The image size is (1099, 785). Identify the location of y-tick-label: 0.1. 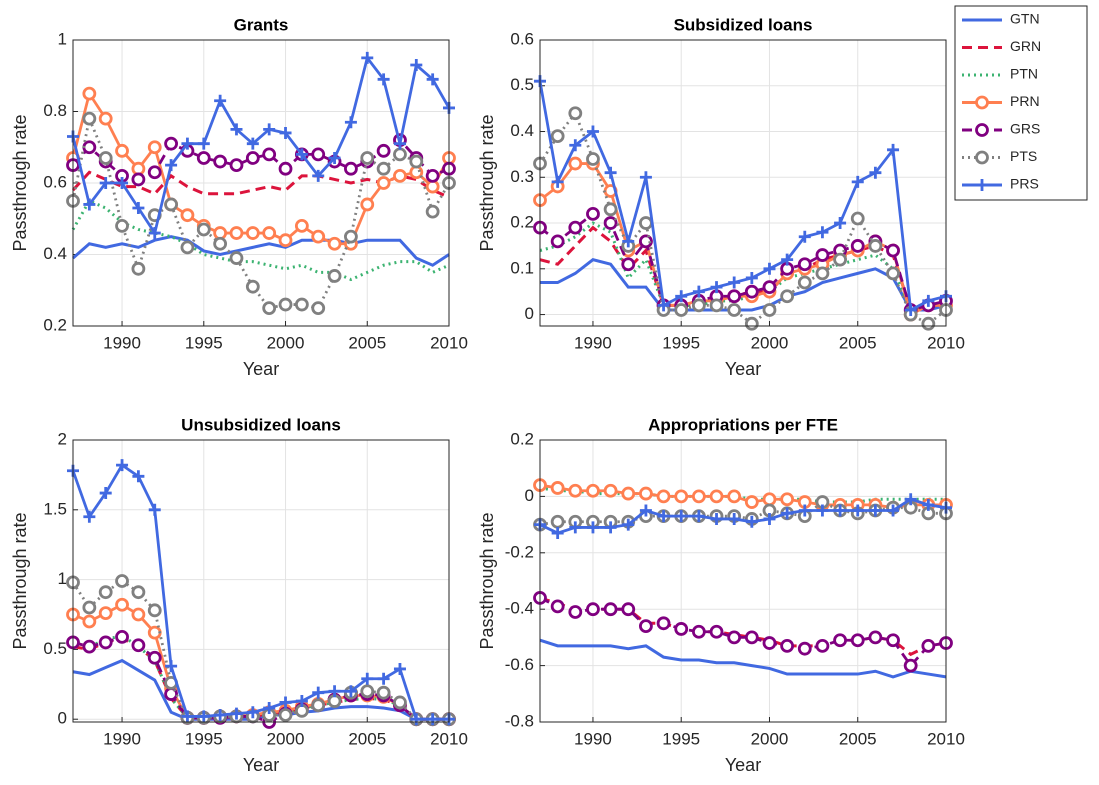
(522, 267).